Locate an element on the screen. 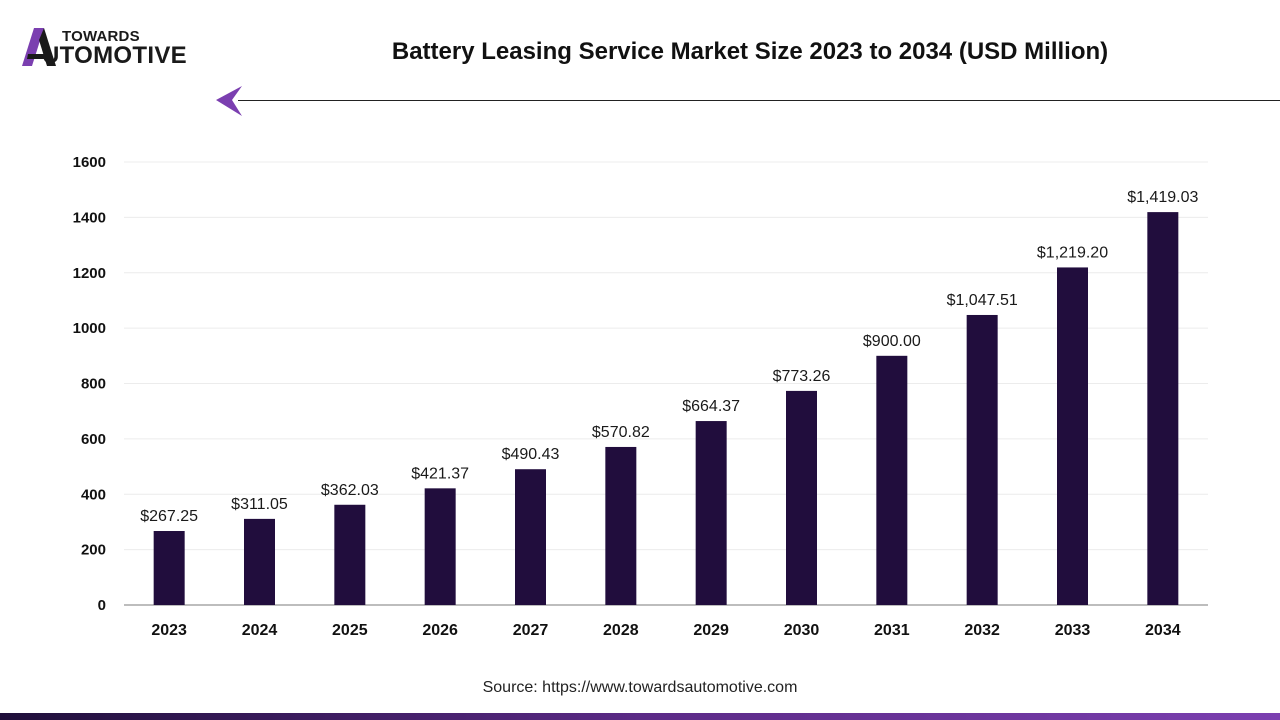 The height and width of the screenshot is (720, 1280). x-tick-label: 2030 is located at coordinates (802, 630).